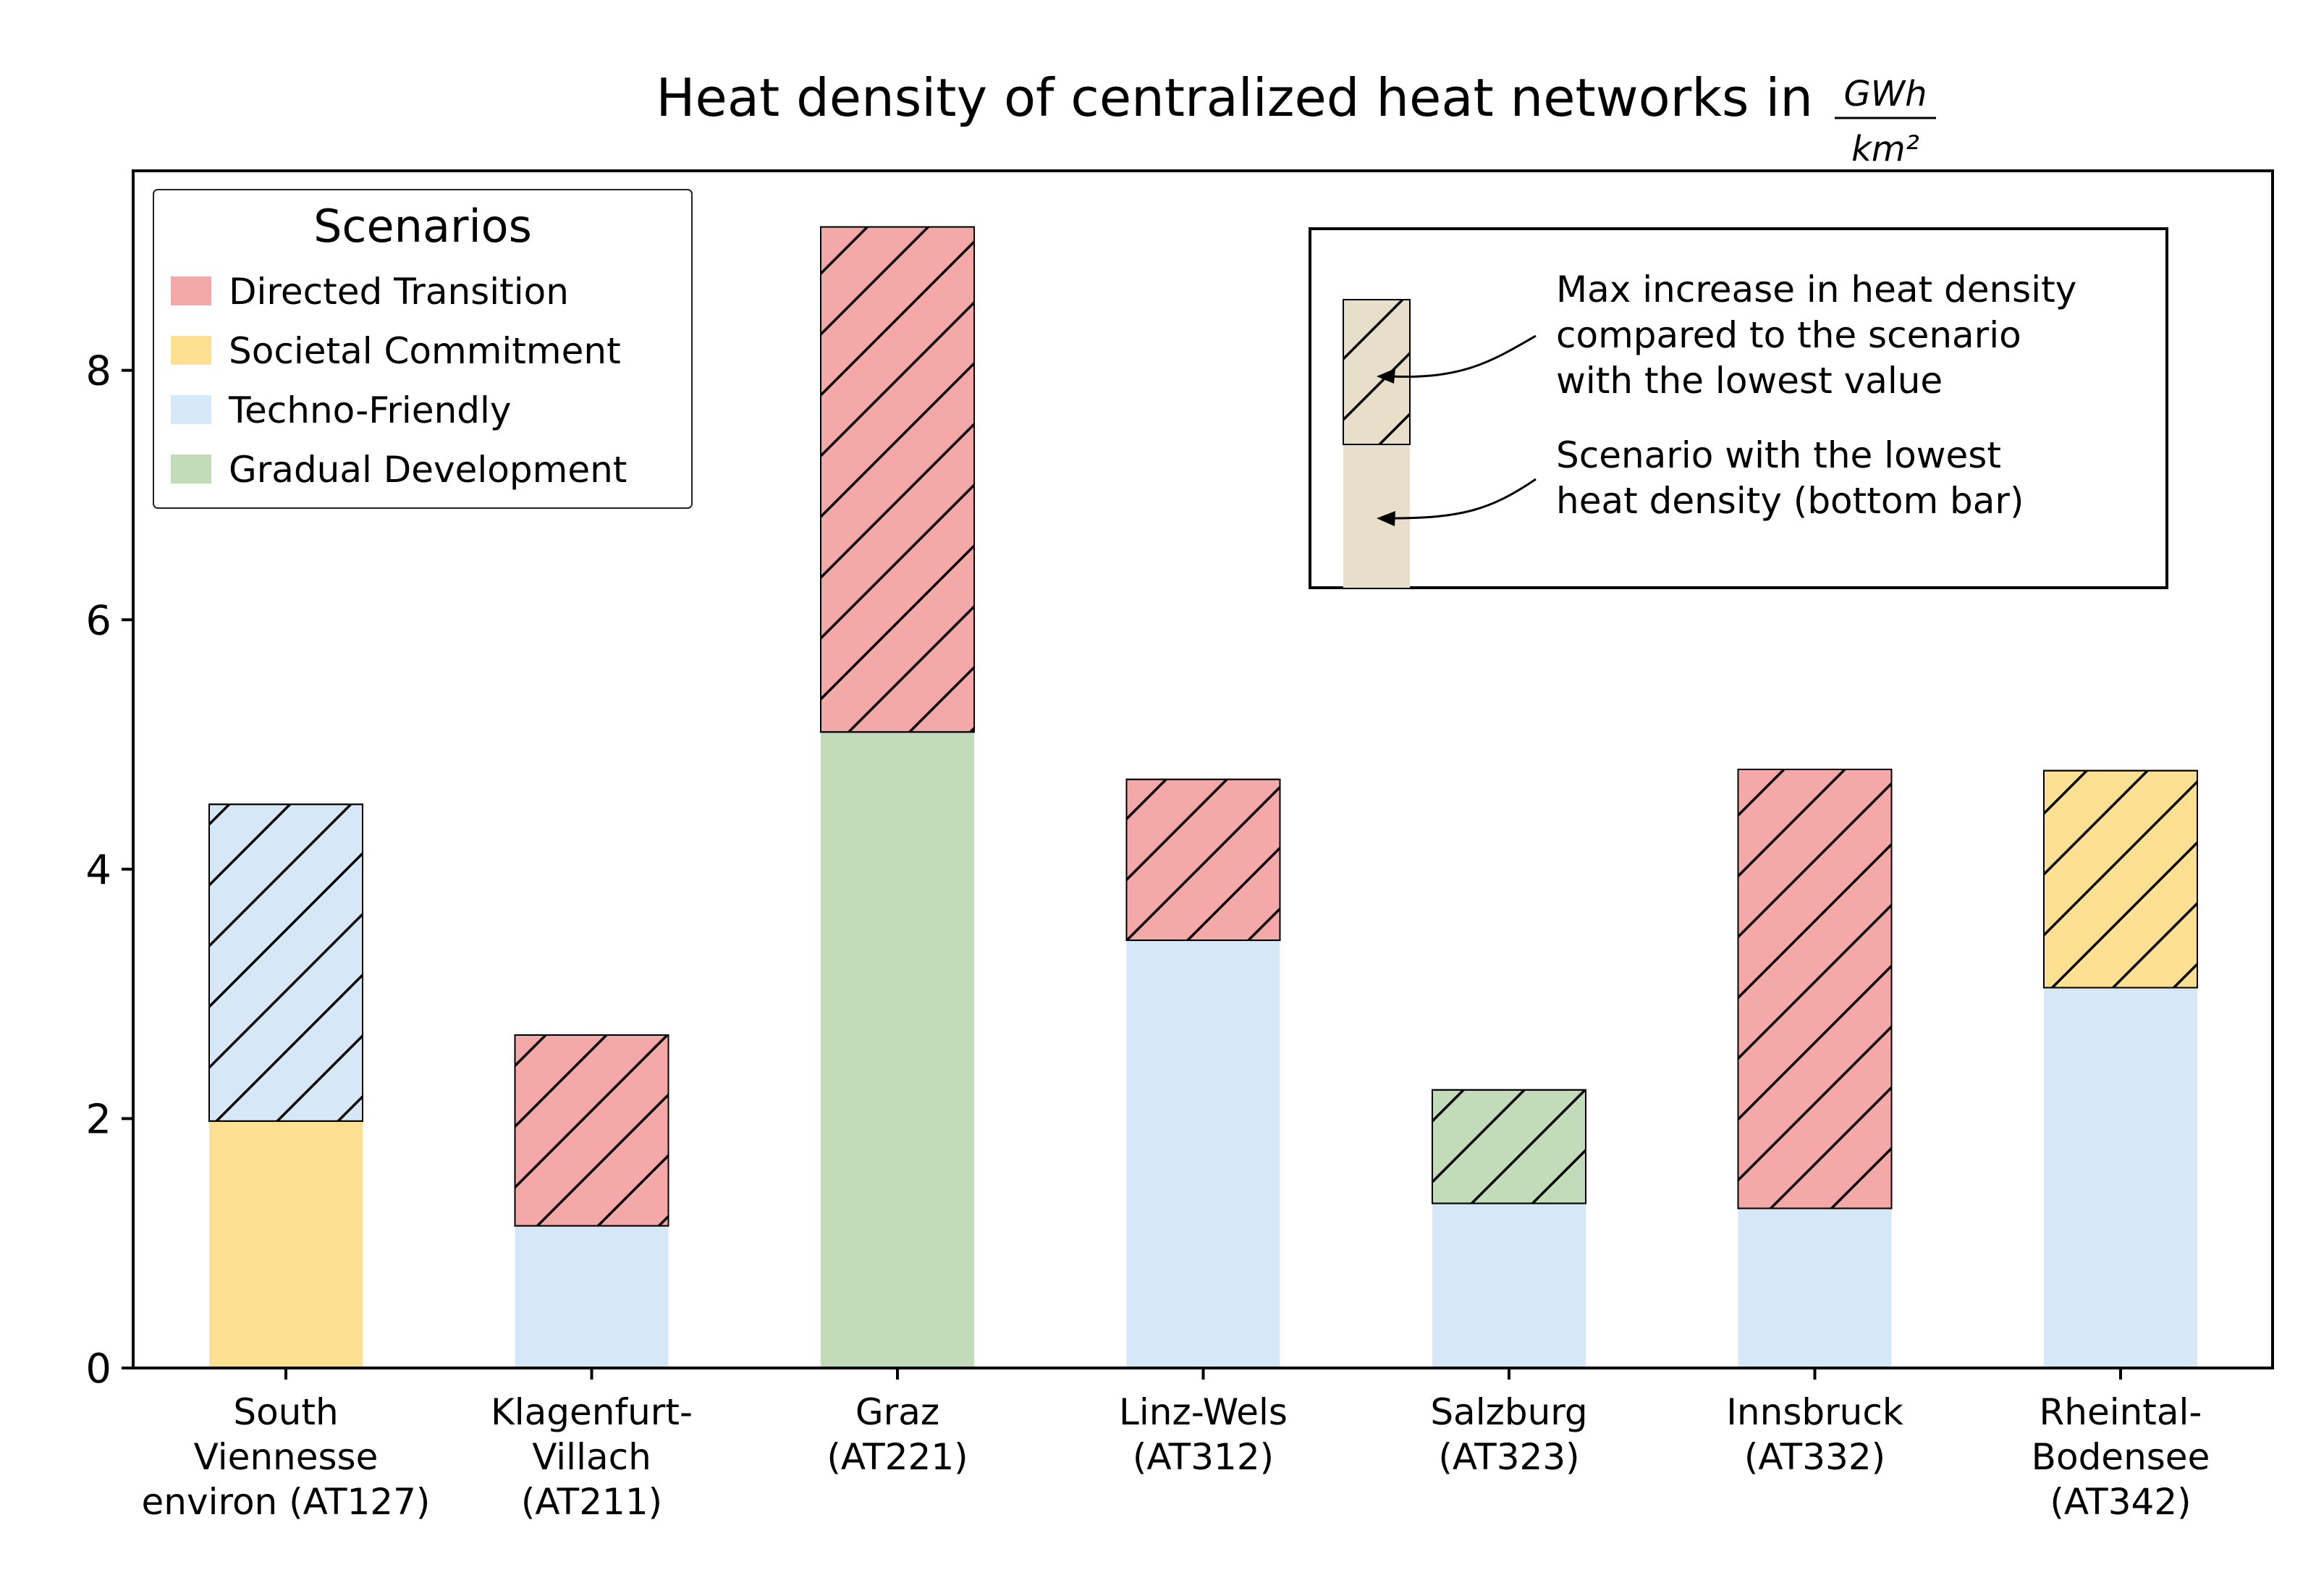 The width and height of the screenshot is (2316, 1596). What do you see at coordinates (428, 470) in the screenshot?
I see `legend-label: Gradual Development` at bounding box center [428, 470].